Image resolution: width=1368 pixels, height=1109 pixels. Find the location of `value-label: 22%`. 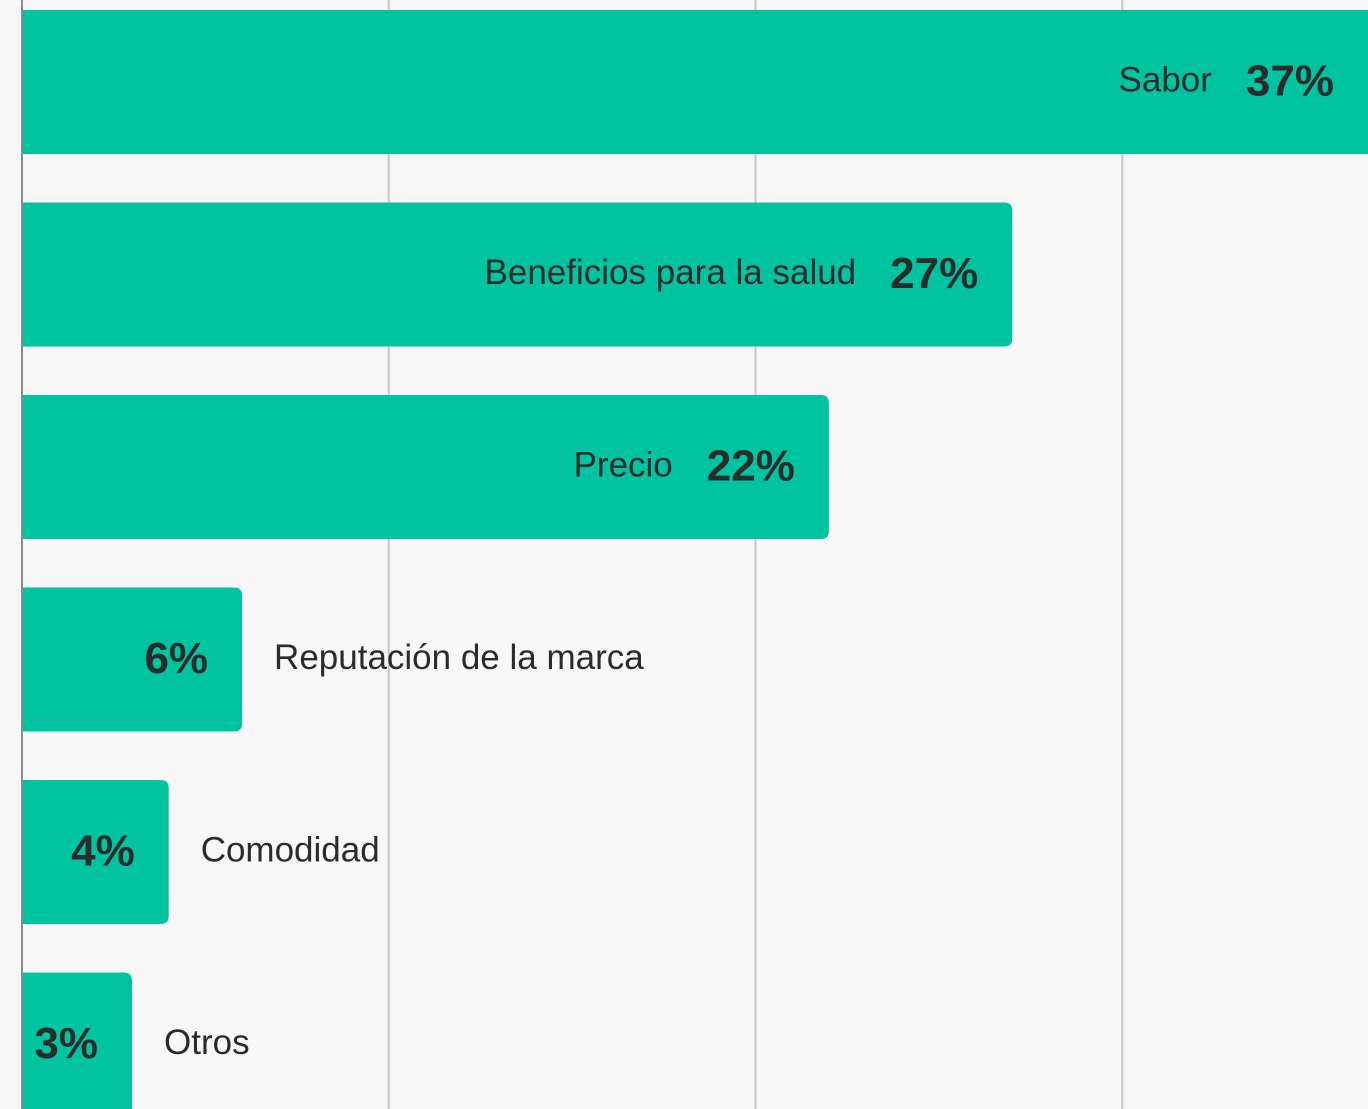

value-label: 22% is located at coordinates (751, 466).